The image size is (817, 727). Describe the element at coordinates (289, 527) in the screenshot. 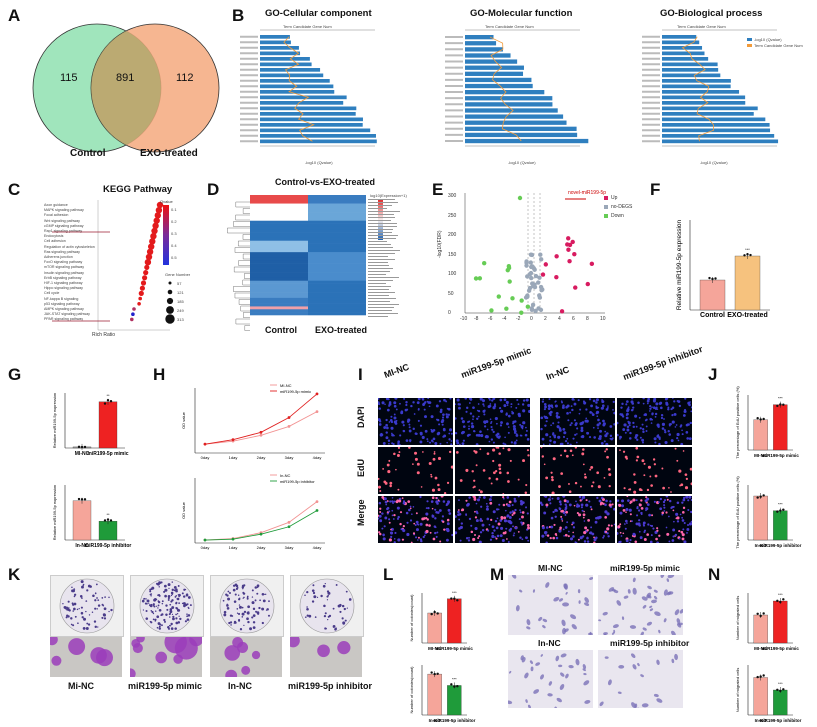

I see `line-point` at that location.